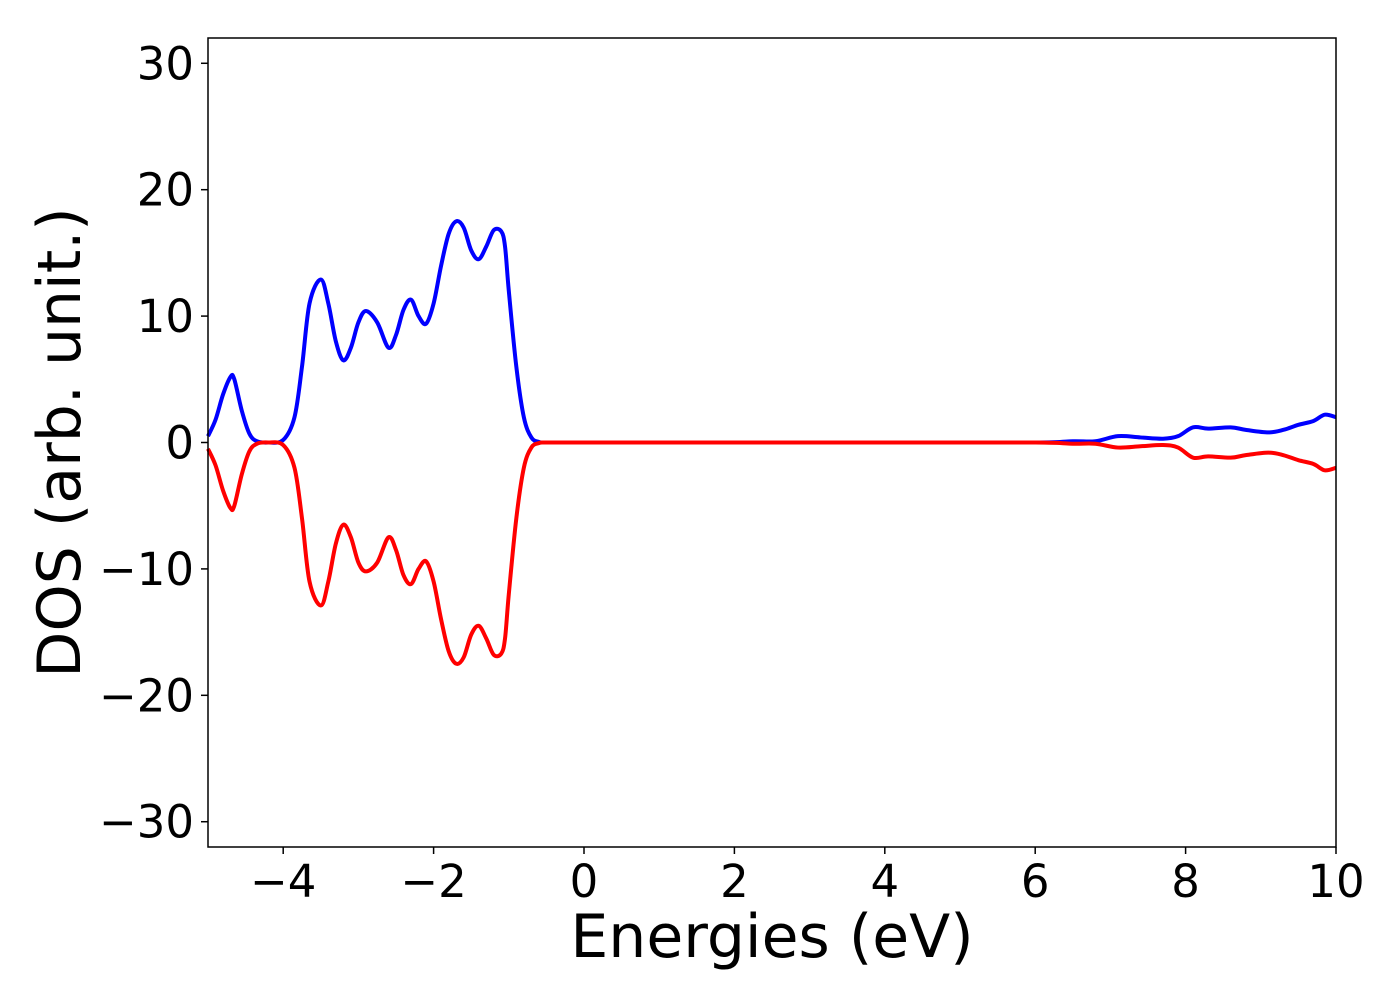  What do you see at coordinates (165, 316) in the screenshot?
I see `y-tick-label: 10` at bounding box center [165, 316].